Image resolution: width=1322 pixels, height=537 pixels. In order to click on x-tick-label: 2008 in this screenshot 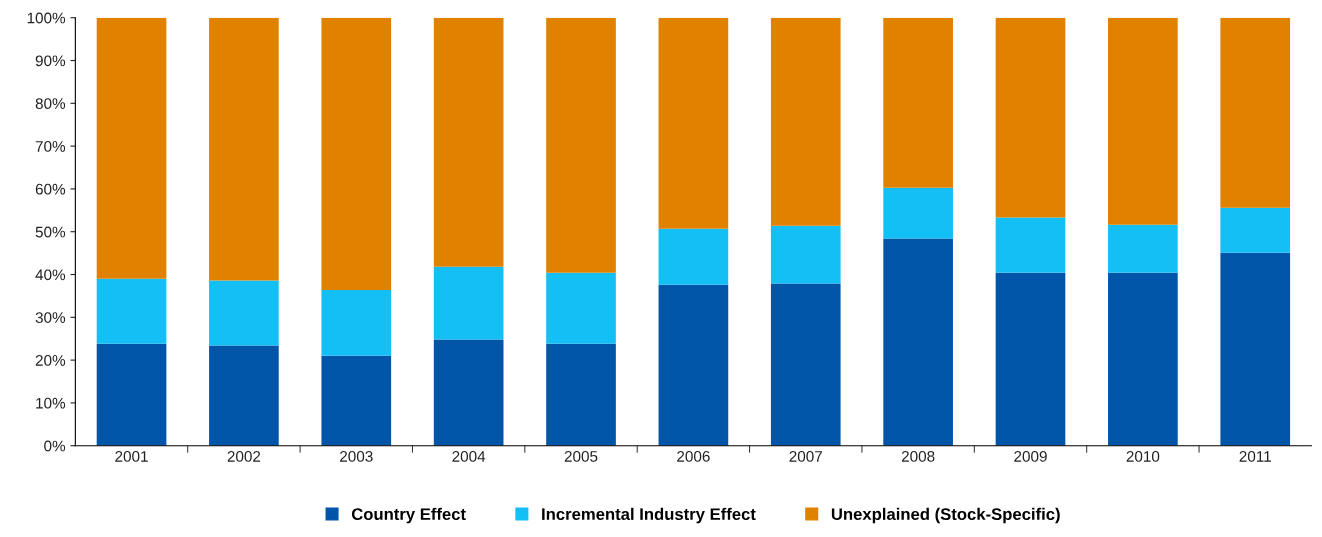, I will do `click(918, 456)`.